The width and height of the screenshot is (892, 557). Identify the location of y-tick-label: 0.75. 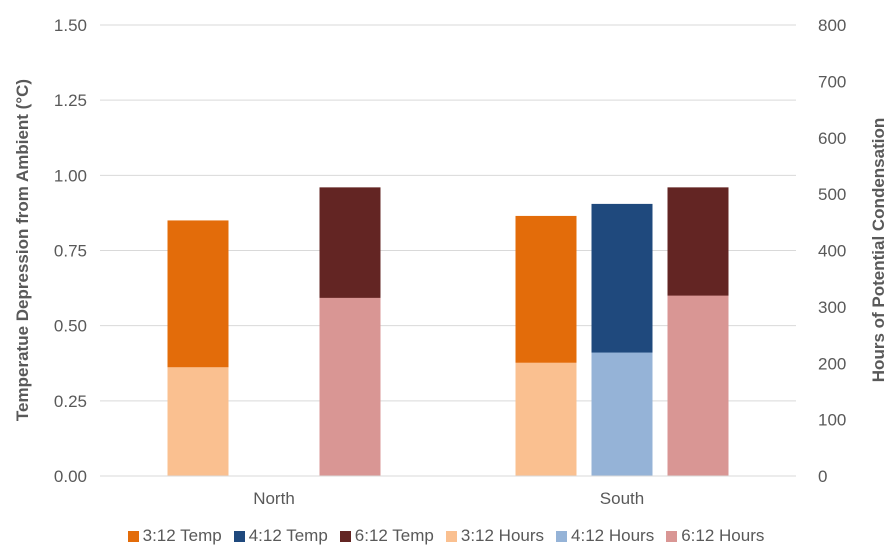
(70, 251).